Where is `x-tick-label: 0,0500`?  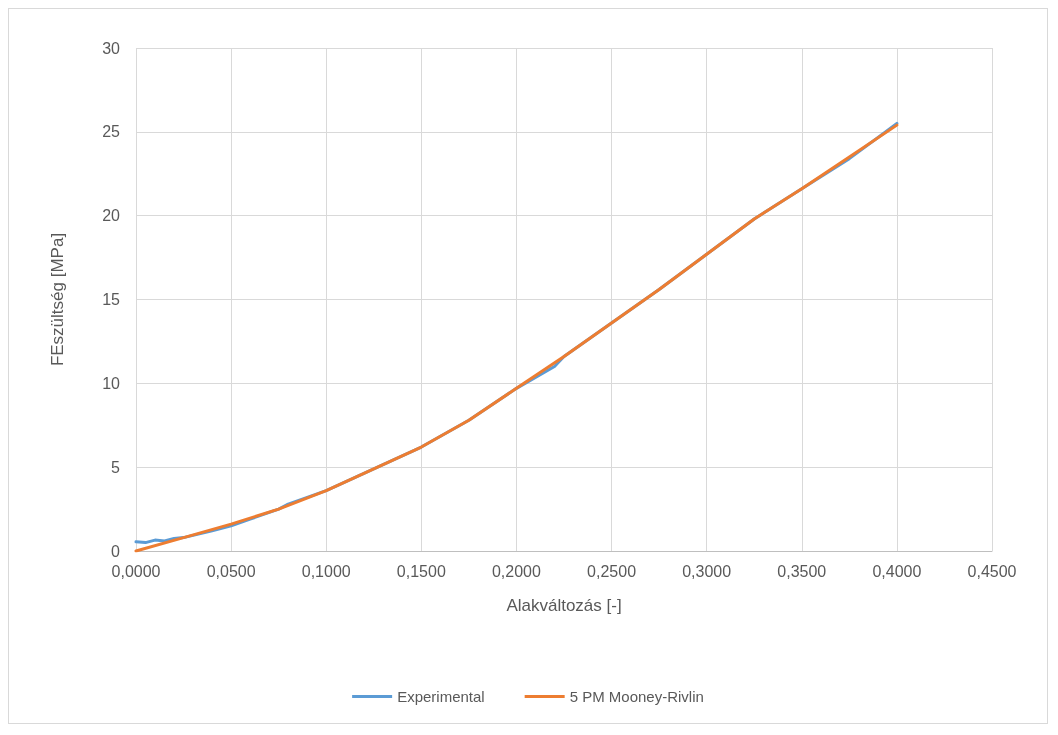
x-tick-label: 0,0500 is located at coordinates (231, 571).